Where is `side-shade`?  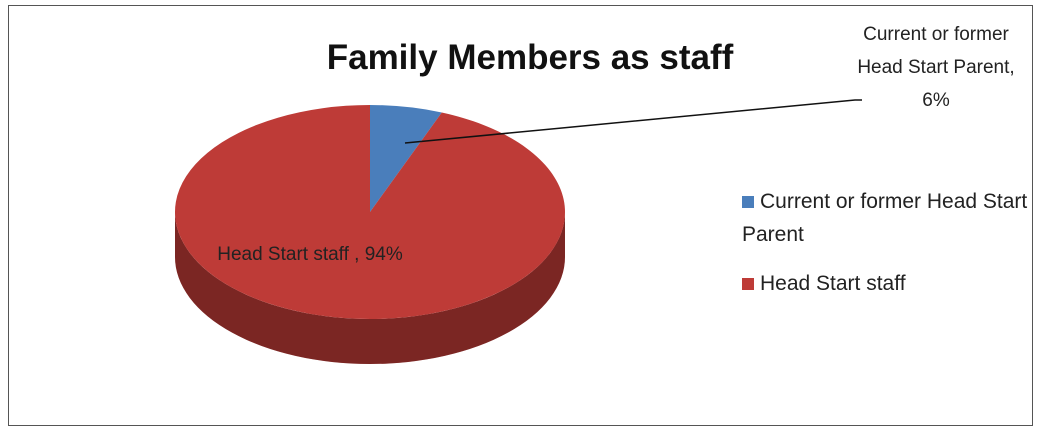
side-shade is located at coordinates (370, 288).